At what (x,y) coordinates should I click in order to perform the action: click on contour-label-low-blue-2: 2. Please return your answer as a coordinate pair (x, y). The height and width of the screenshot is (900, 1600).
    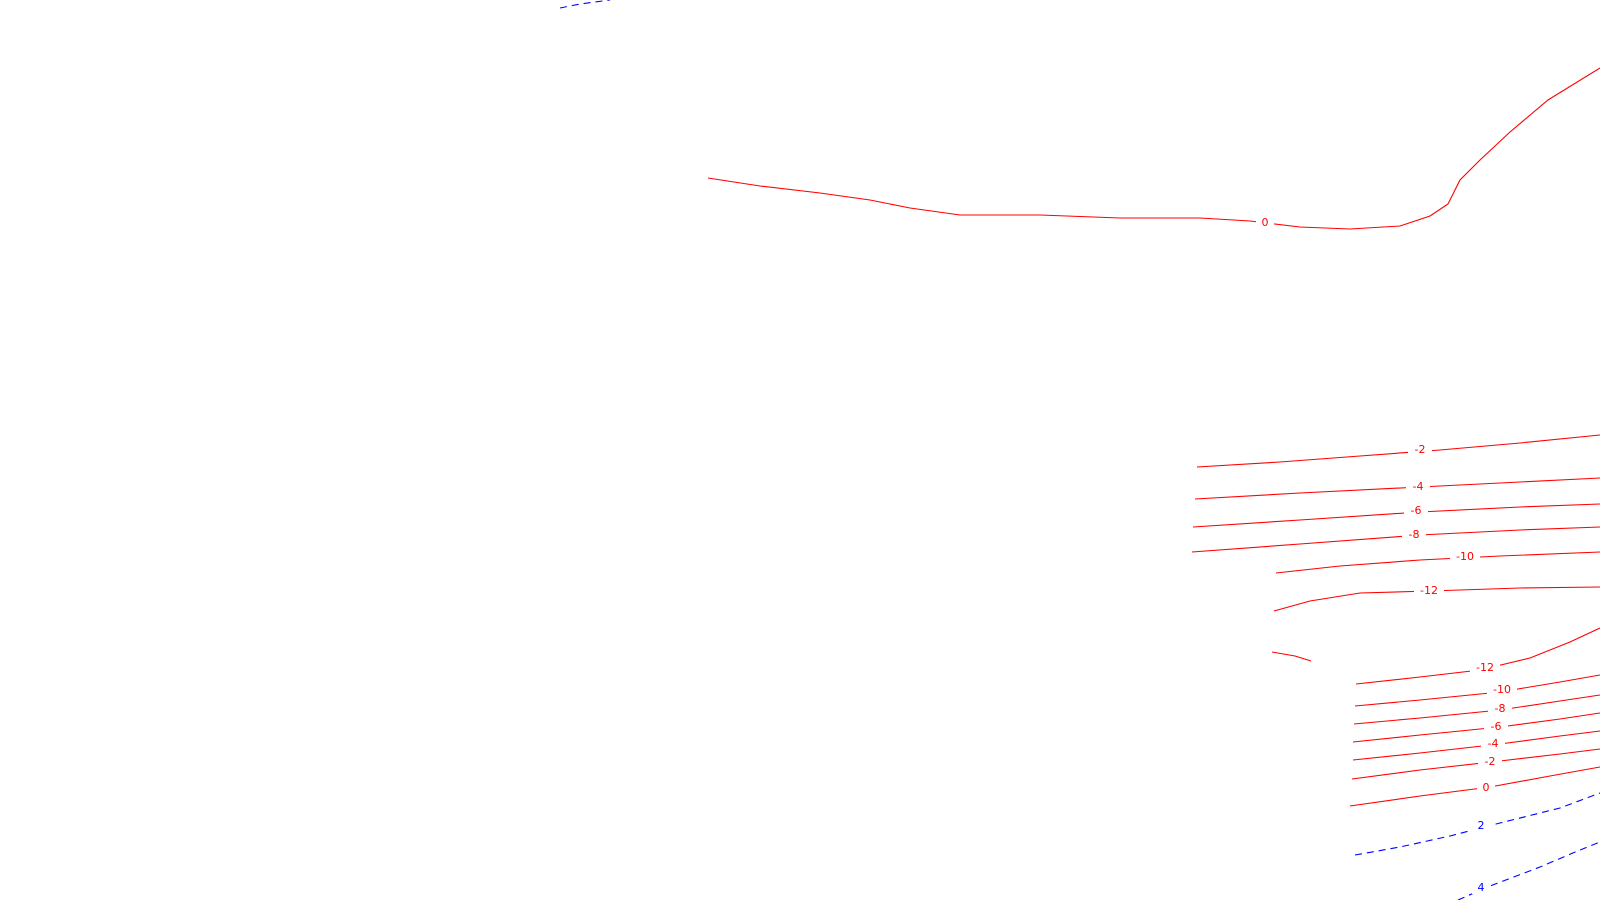
    Looking at the image, I should click on (1481, 825).